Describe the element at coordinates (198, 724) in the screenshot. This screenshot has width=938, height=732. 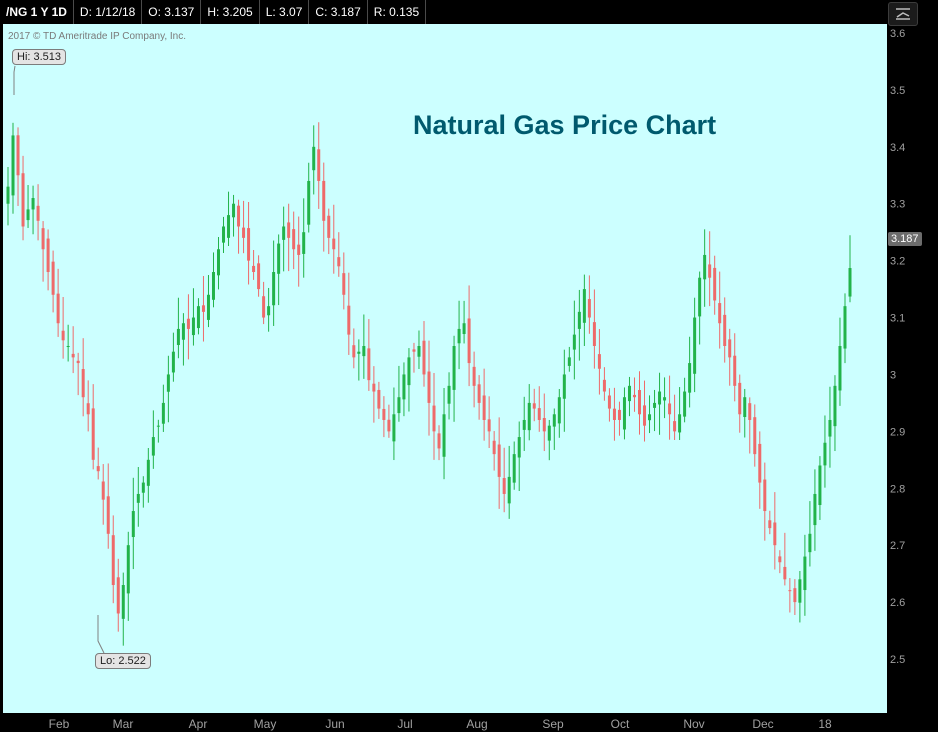
I see `x-tick-label: Apr` at that location.